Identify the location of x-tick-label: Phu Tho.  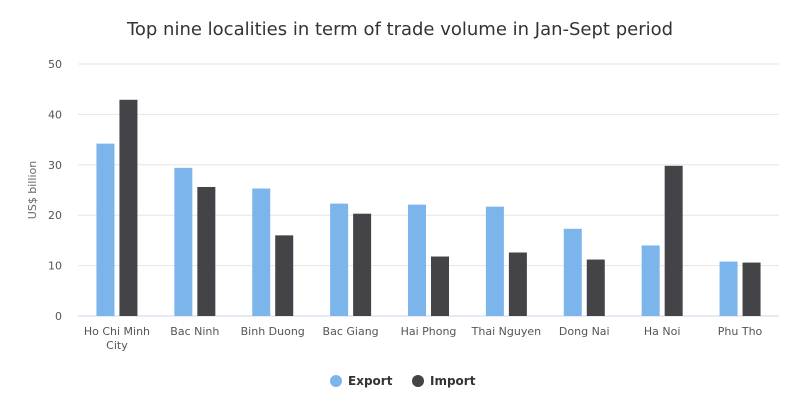
(740, 331).